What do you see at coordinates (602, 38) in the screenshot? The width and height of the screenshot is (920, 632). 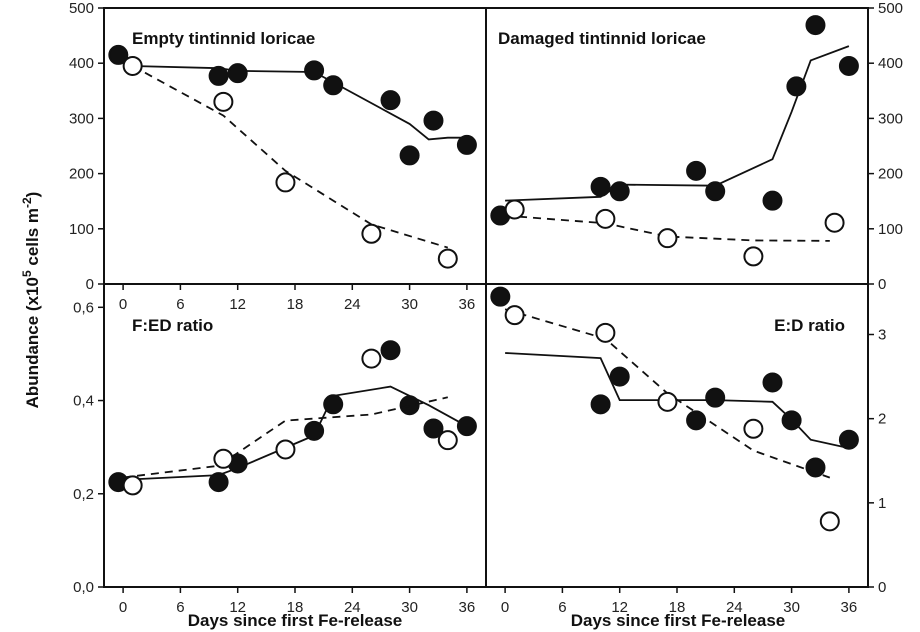 I see `panel-title: Damaged tintinnid loricae` at bounding box center [602, 38].